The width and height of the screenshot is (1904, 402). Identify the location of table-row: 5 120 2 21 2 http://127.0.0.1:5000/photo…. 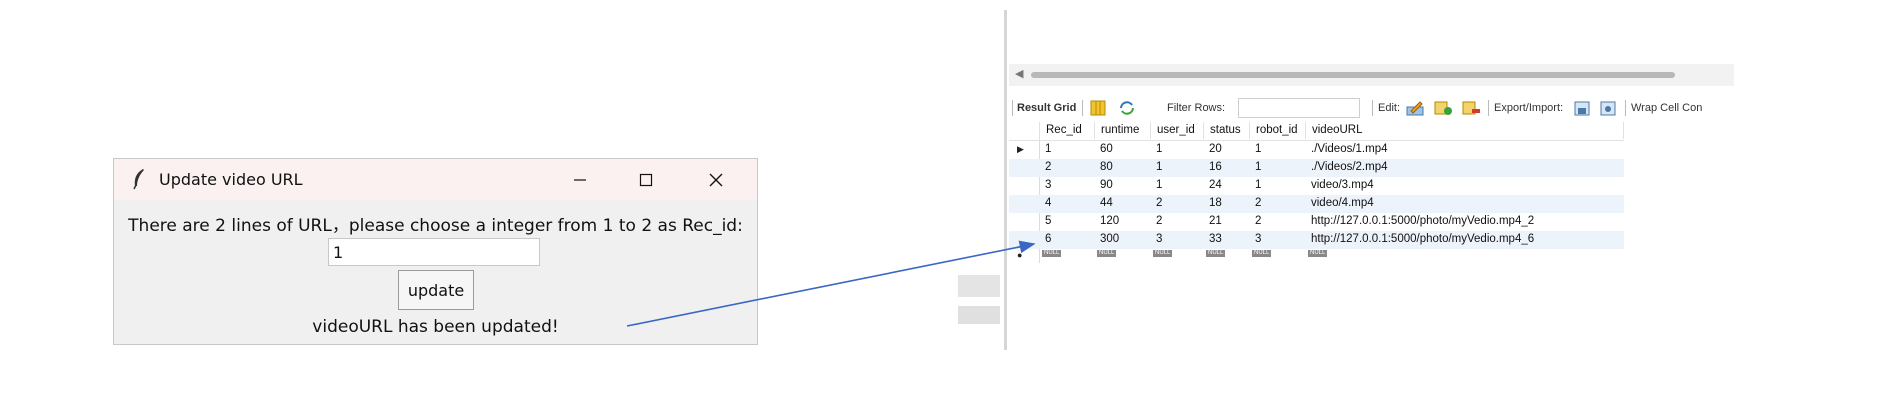
(1316, 222).